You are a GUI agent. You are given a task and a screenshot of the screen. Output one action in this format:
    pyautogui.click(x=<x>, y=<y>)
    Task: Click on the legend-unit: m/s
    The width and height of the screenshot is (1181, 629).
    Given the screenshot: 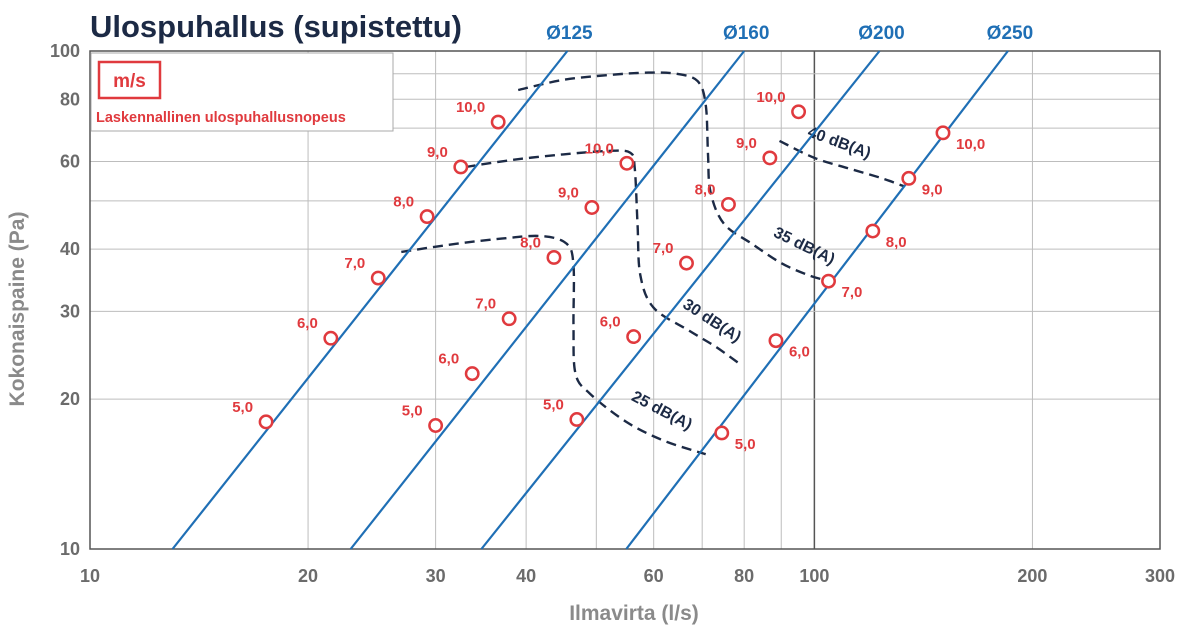 What is the action you would take?
    pyautogui.click(x=129, y=81)
    